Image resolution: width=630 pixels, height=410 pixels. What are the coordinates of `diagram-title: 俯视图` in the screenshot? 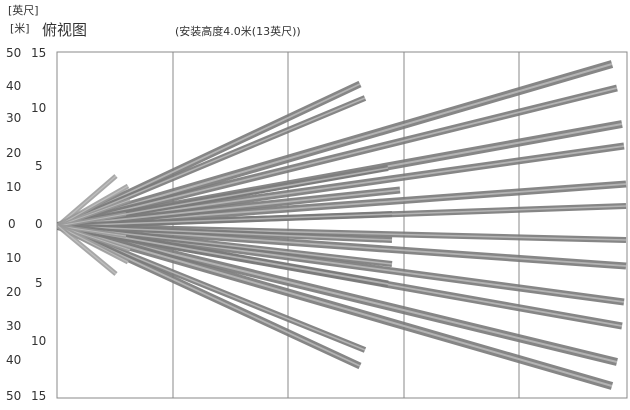 It's located at (64, 30).